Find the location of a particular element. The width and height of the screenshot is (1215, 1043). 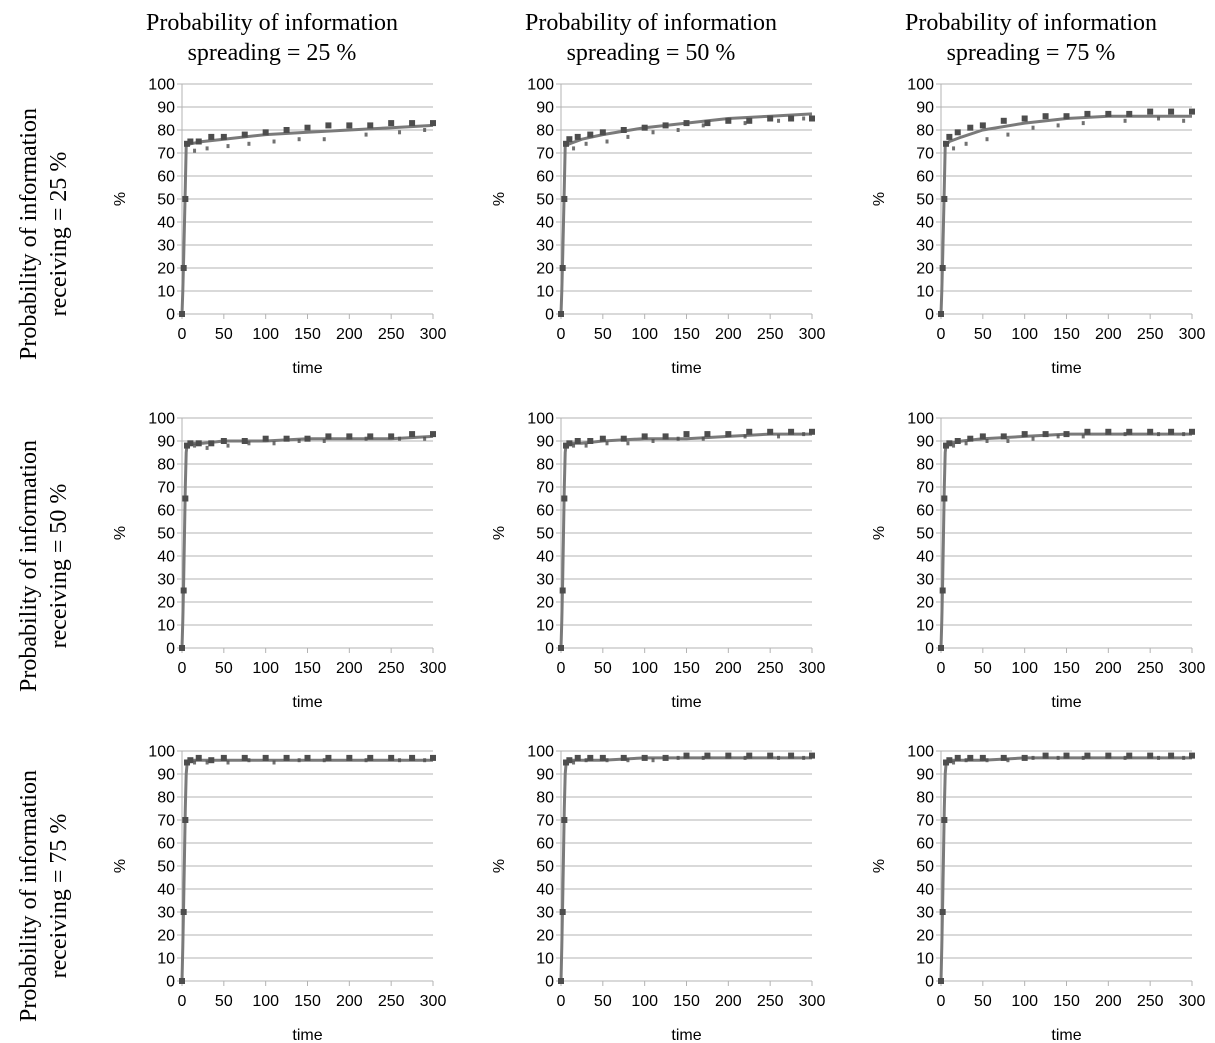

x-tick-label: 200 is located at coordinates (349, 1001).